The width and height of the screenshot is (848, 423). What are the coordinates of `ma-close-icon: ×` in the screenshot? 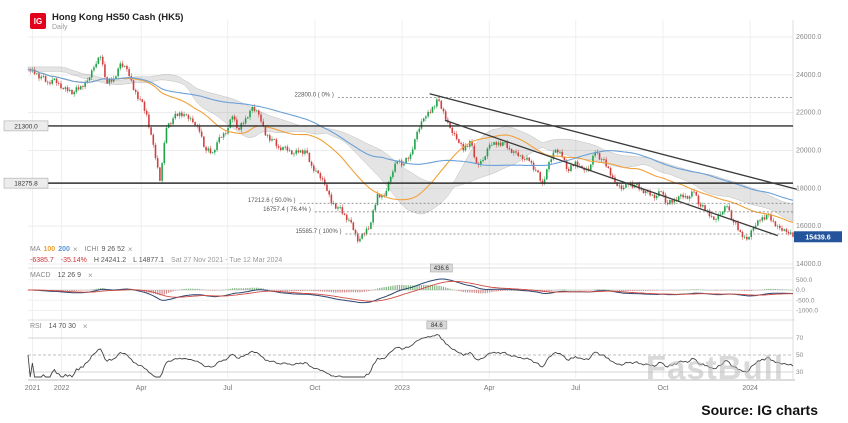 It's located at (75, 249).